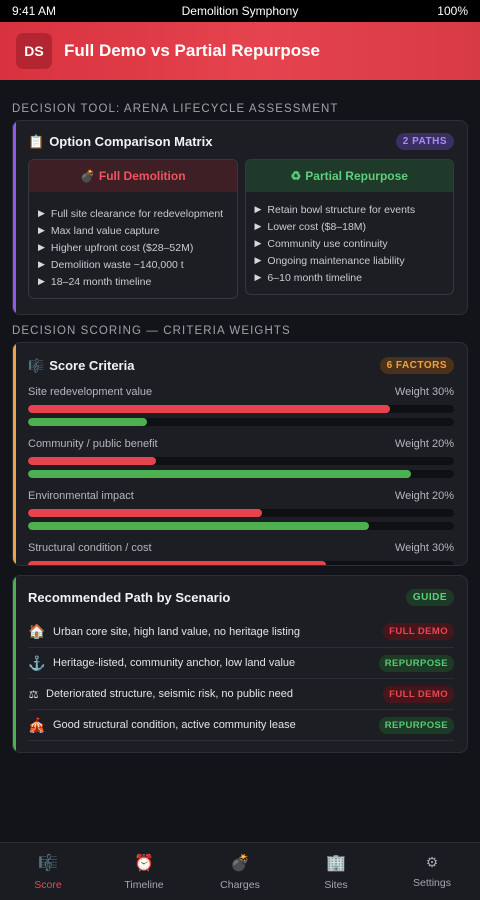 The width and height of the screenshot is (480, 900). Describe the element at coordinates (321, 243) in the screenshot. I see `list-item: ▶ Community use continuity` at that location.